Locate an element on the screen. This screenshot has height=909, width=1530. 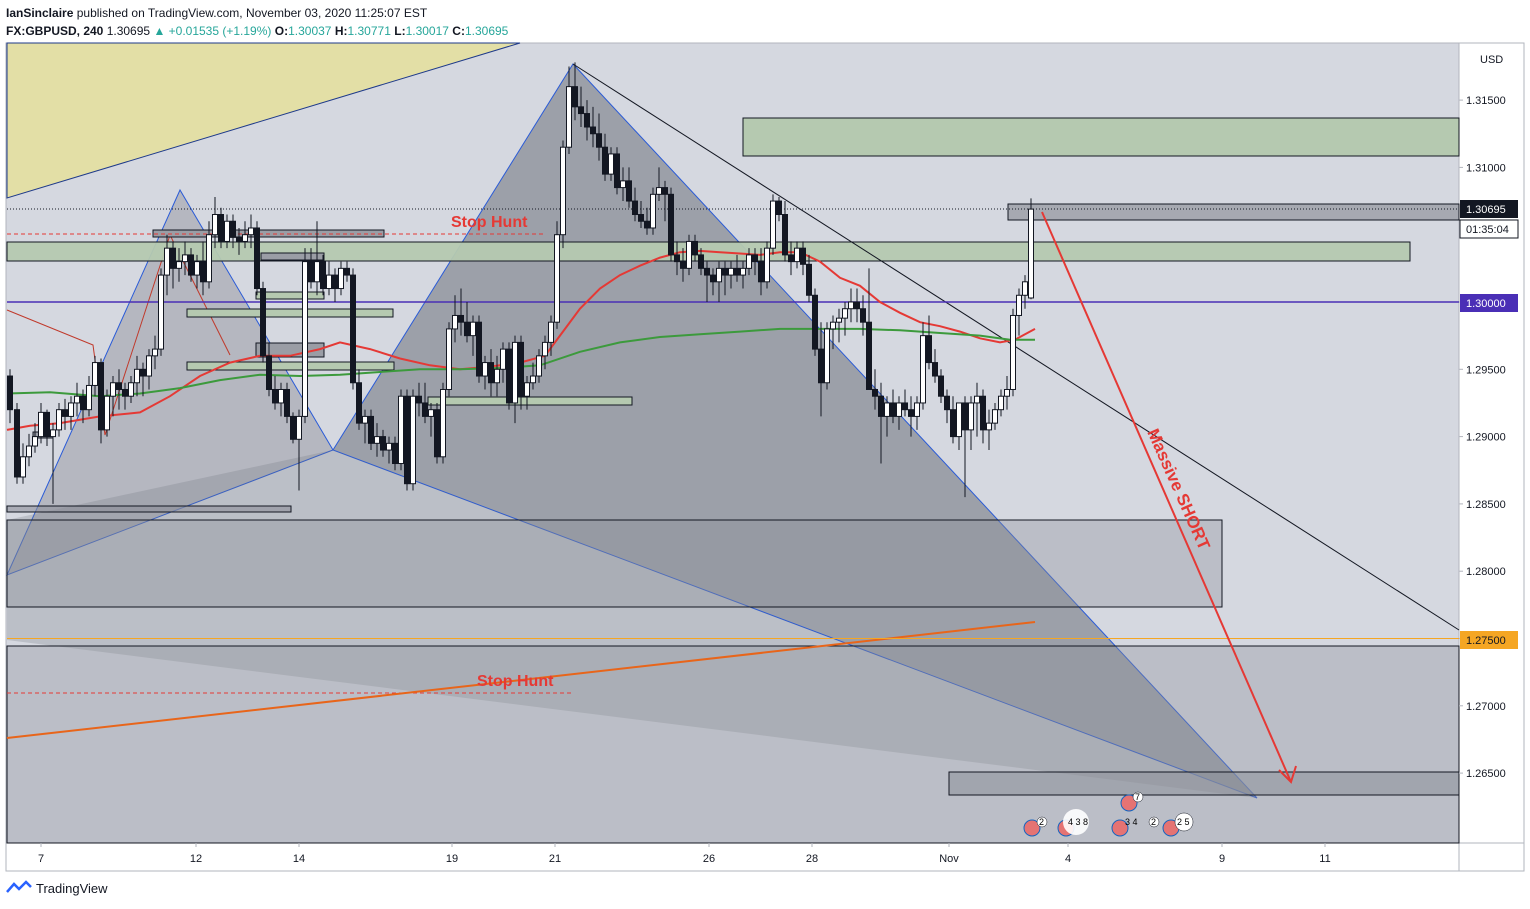
grey-zone-price is located at coordinates (1233, 212).